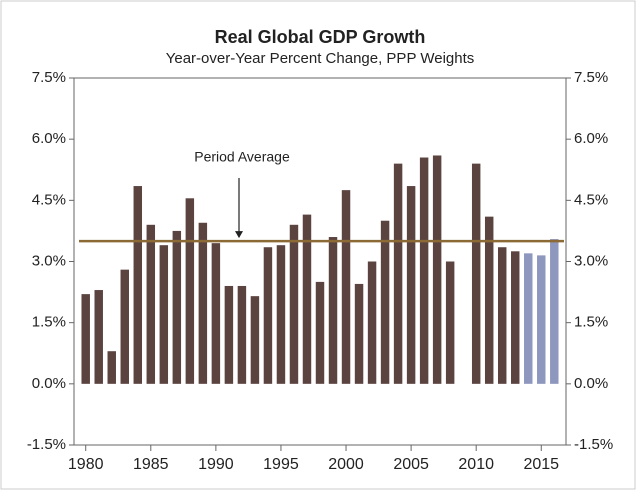 The height and width of the screenshot is (490, 636). I want to click on y-tick-label: -1.5%, so click(46, 444).